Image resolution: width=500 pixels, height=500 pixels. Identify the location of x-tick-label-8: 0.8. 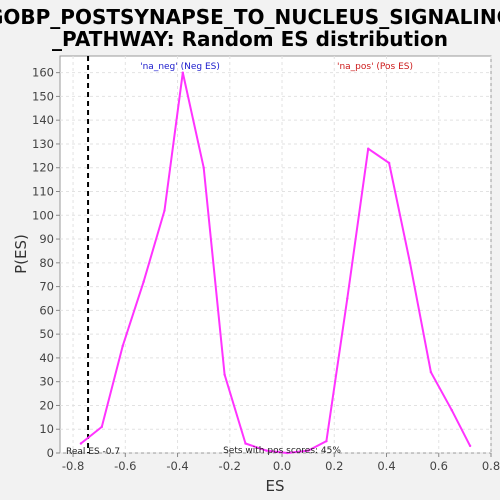
(491, 466).